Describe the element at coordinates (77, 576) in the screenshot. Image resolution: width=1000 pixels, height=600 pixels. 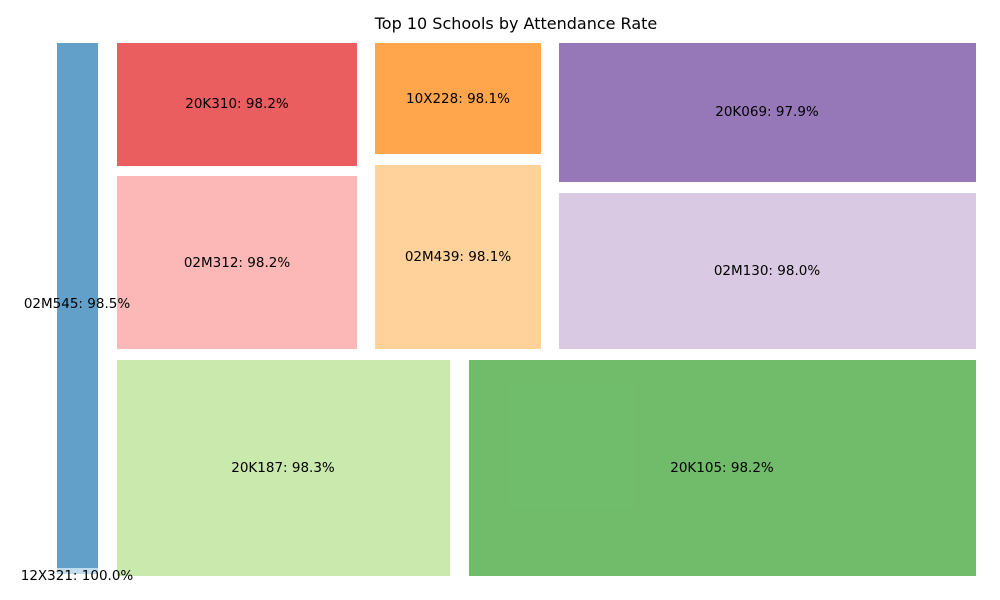
I see `tile-label-12x321: 12X321: 100.0%` at that location.